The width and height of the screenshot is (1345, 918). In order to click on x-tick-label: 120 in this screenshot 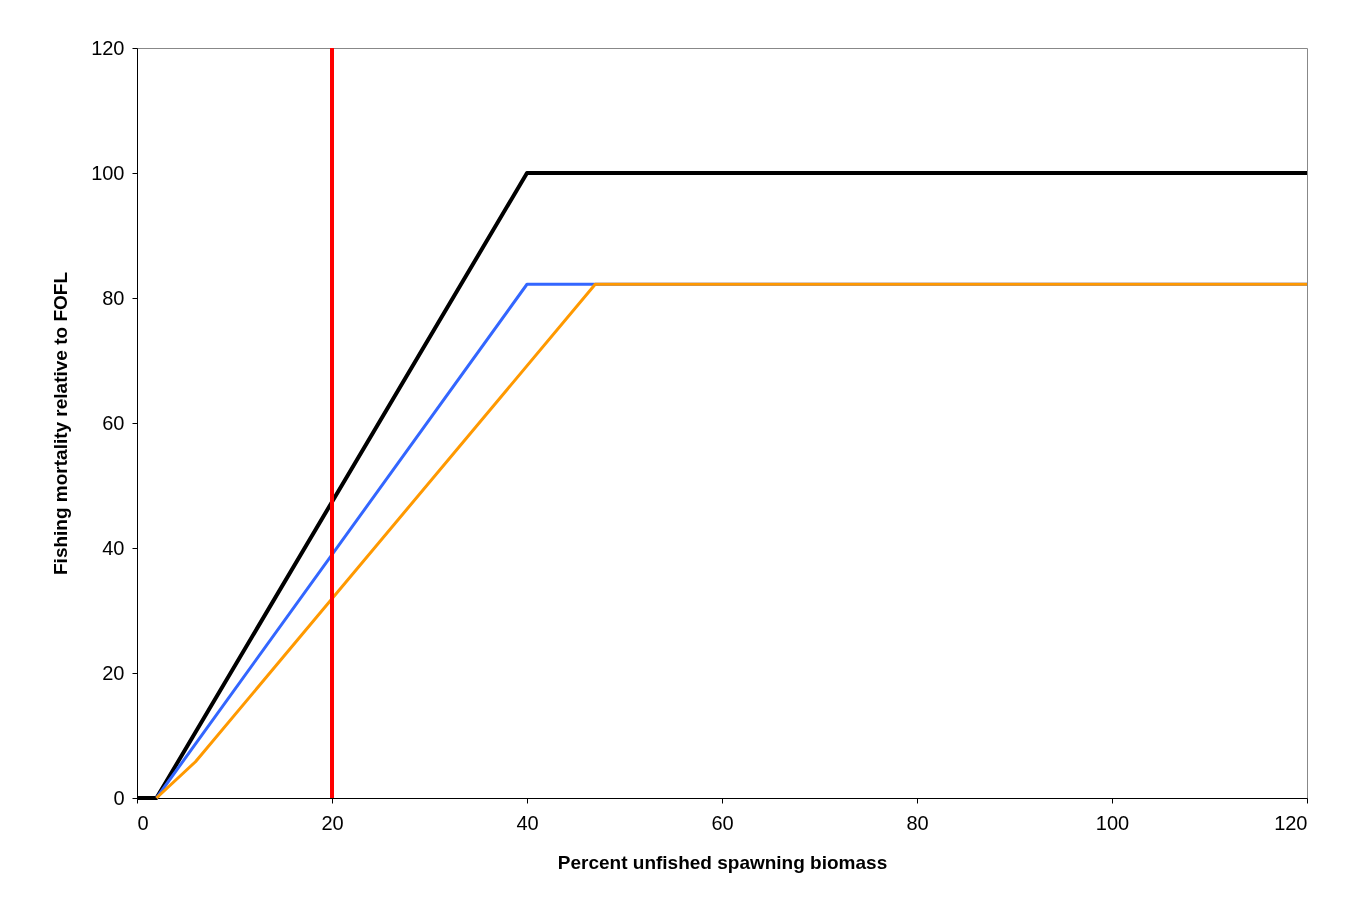, I will do `click(1291, 822)`.